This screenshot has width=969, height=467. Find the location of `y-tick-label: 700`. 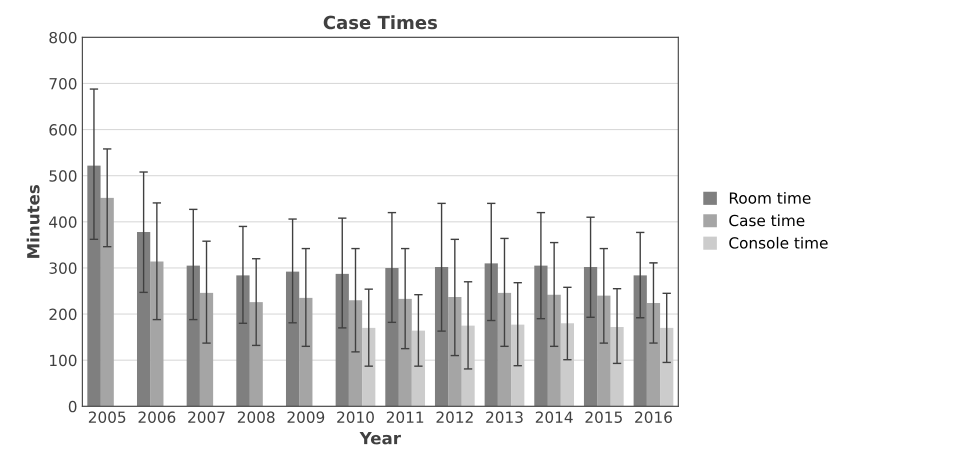

y-tick-label: 700 is located at coordinates (63, 84).